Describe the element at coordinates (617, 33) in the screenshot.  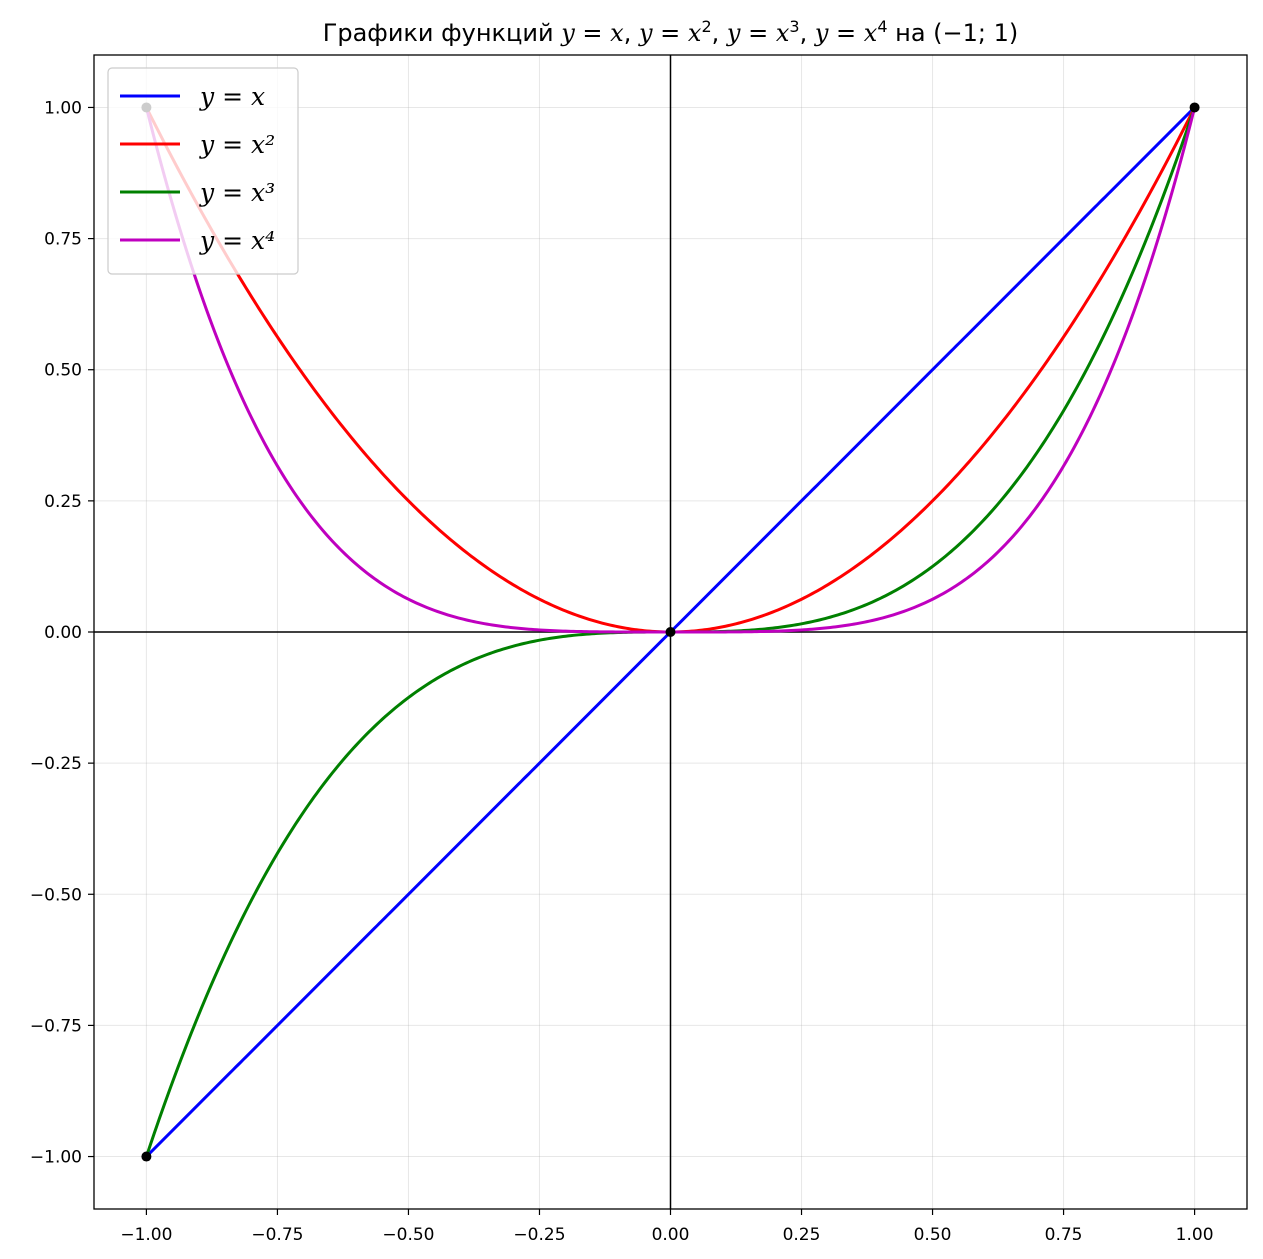
I see `title-part-3: x` at that location.